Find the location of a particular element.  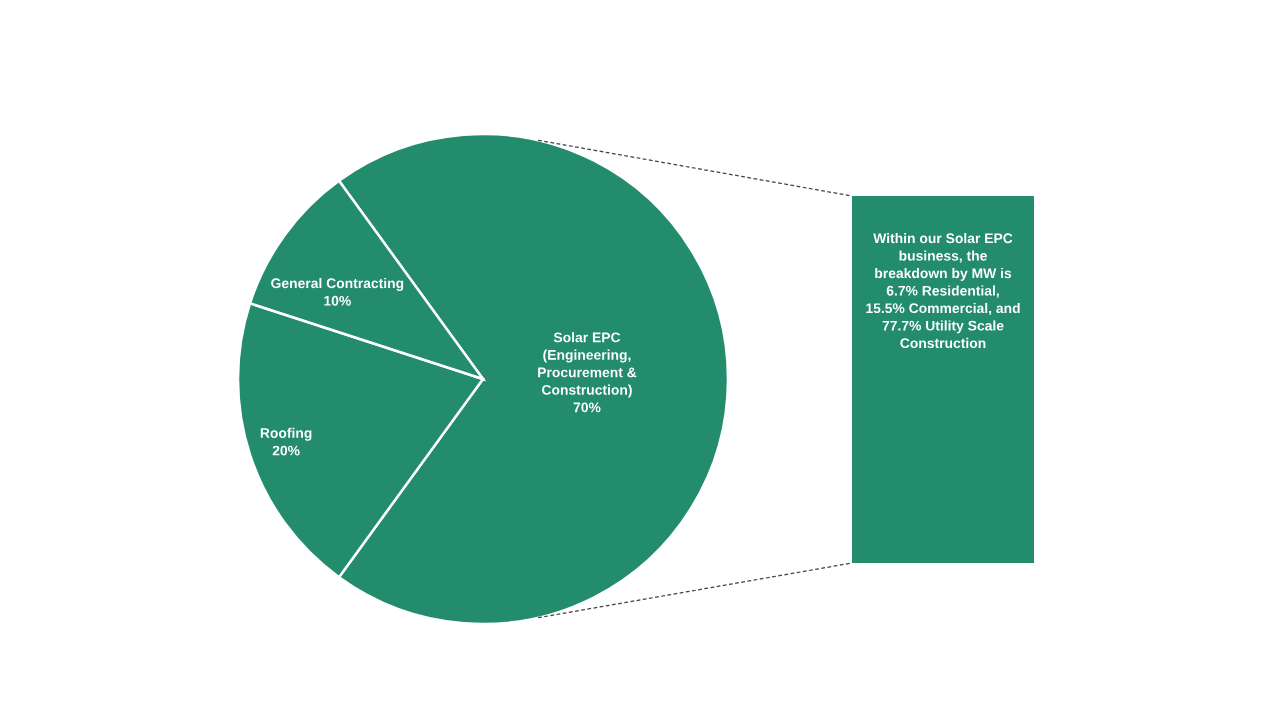

slice-label: Roofing is located at coordinates (286, 434).